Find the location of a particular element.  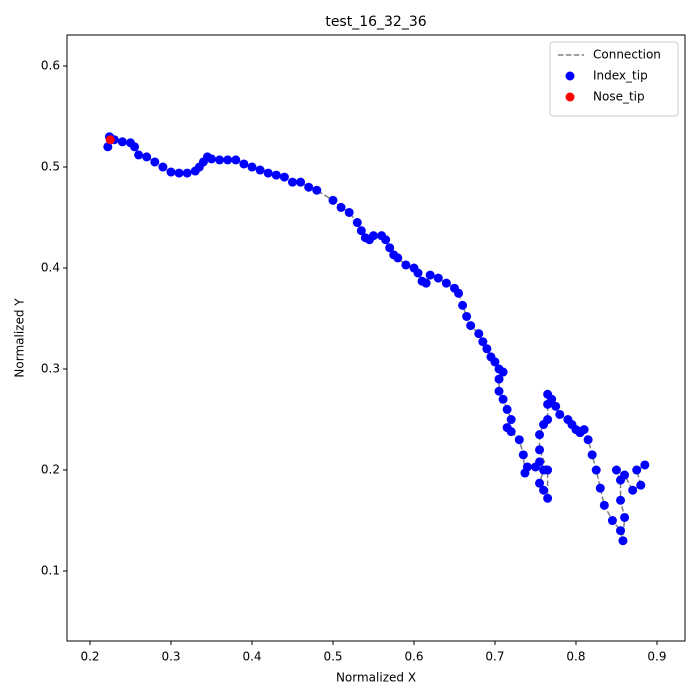

x-tick-label: 0.6 is located at coordinates (413, 657).